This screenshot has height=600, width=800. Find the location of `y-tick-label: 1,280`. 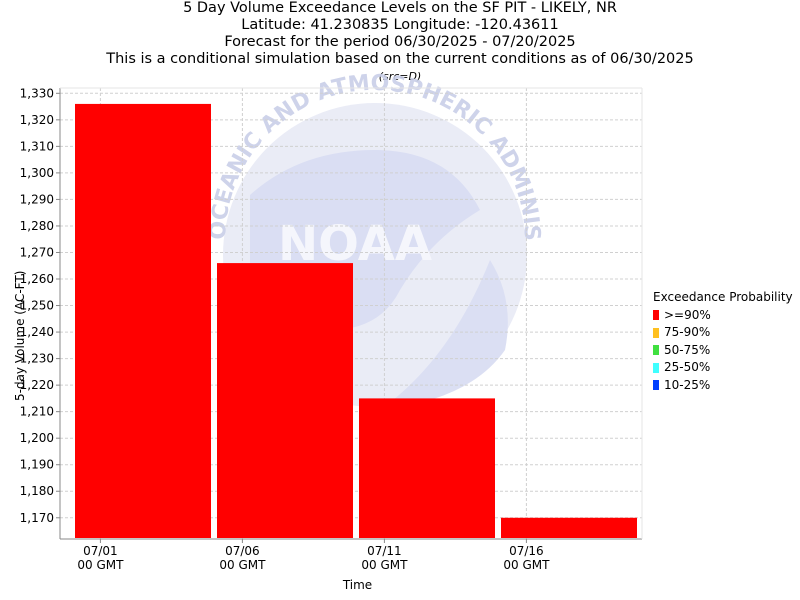

y-tick-label: 1,280 is located at coordinates (37, 226).